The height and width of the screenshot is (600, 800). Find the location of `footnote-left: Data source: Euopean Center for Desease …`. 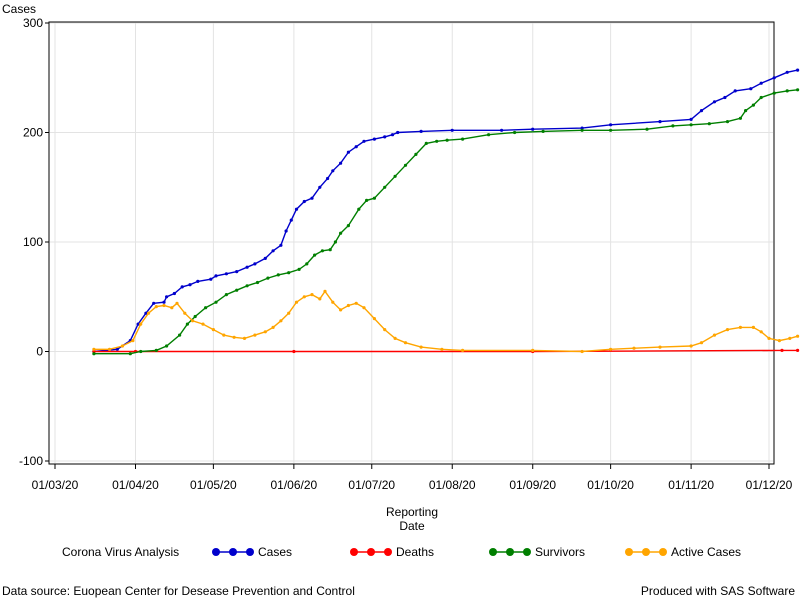

footnote-left: Data source: Euopean Center for Desease … is located at coordinates (178, 591).